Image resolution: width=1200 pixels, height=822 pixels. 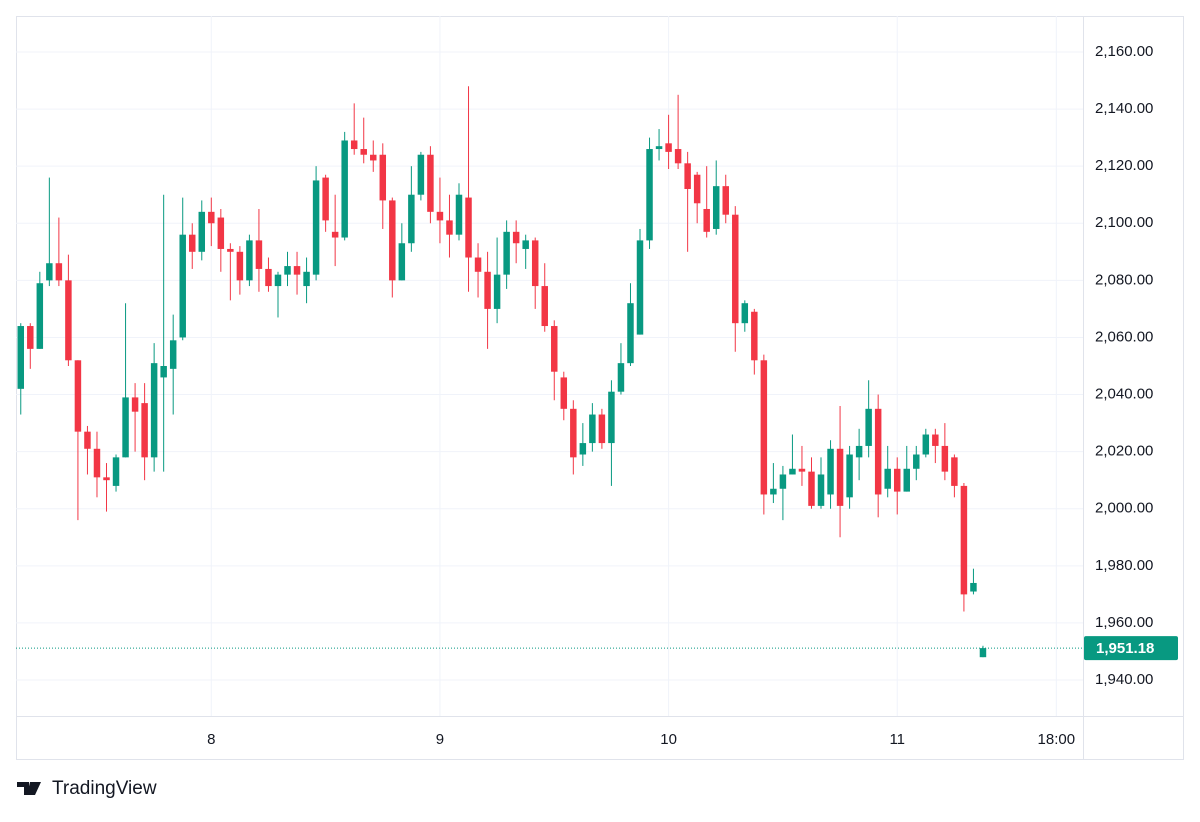 I want to click on last-price-label: 1,951.18, so click(x=1125, y=648).